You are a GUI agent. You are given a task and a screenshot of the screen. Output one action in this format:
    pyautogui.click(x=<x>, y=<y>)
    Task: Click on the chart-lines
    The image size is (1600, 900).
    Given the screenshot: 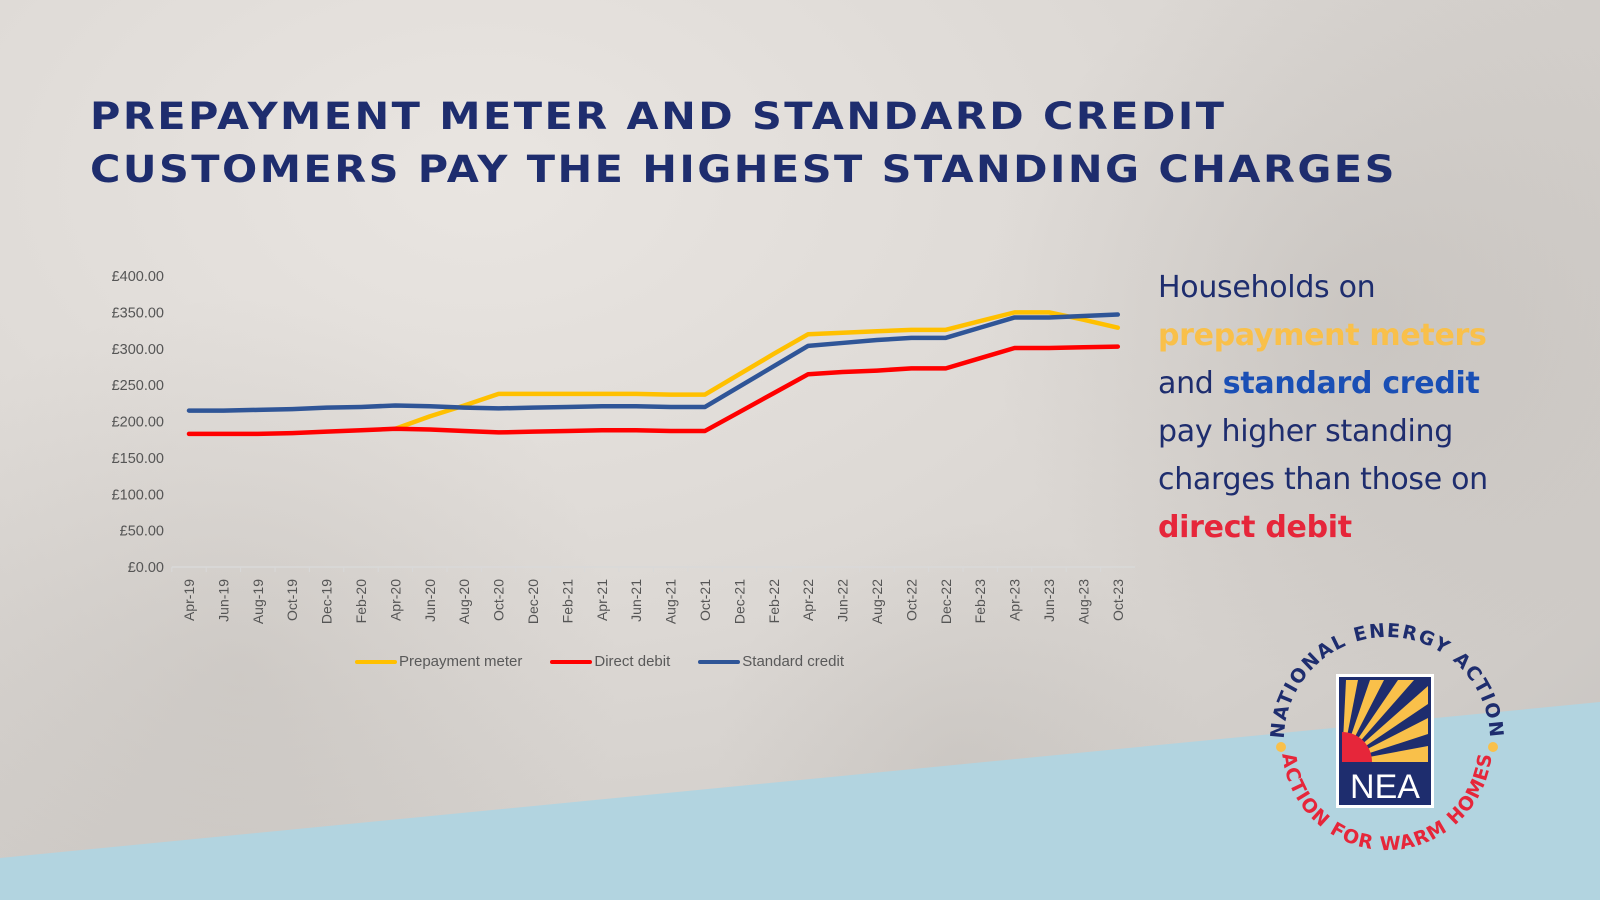 What is the action you would take?
    pyautogui.click(x=653, y=373)
    